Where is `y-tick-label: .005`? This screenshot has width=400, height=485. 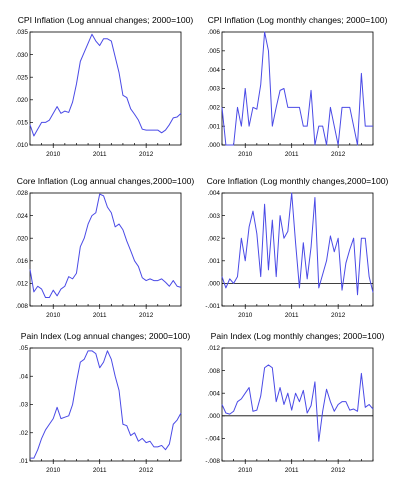
y-tick-label: .005 is located at coordinates (214, 51).